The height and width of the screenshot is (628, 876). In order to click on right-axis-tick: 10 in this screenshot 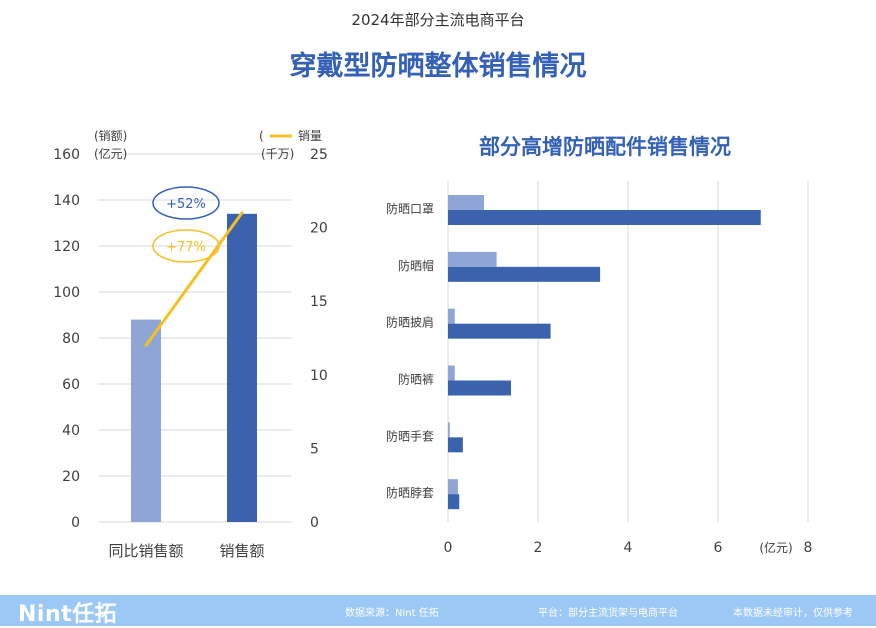, I will do `click(319, 376)`.